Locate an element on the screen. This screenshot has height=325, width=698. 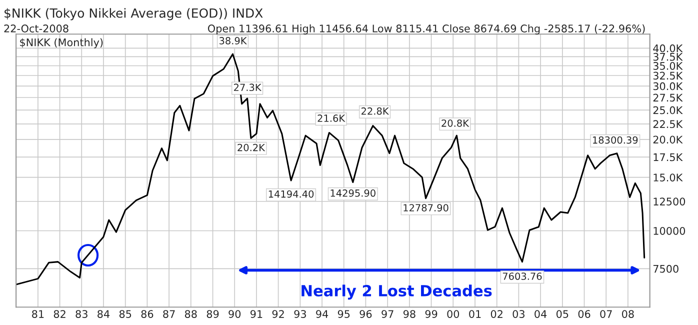
y-tick-label: 7500 is located at coordinates (665, 268).